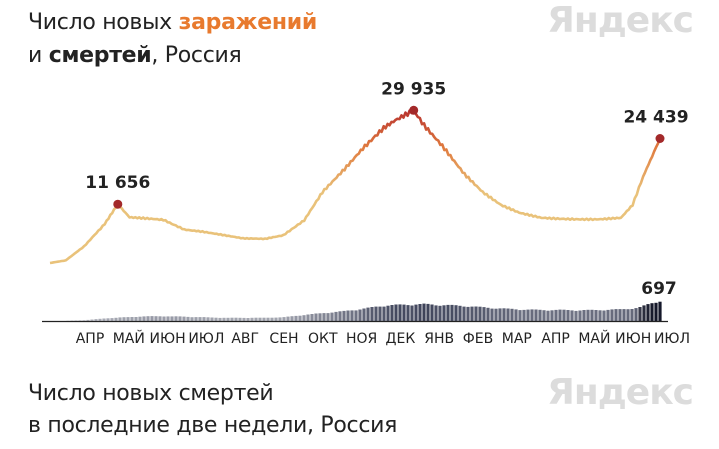 This screenshot has height=449, width=719. I want to click on yandex-logo-bottom: Яндекс, so click(620, 392).